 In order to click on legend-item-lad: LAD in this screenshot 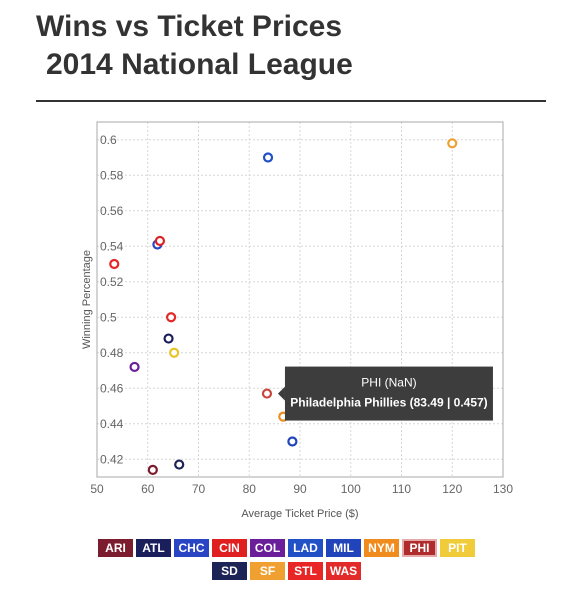, I will do `click(305, 548)`.